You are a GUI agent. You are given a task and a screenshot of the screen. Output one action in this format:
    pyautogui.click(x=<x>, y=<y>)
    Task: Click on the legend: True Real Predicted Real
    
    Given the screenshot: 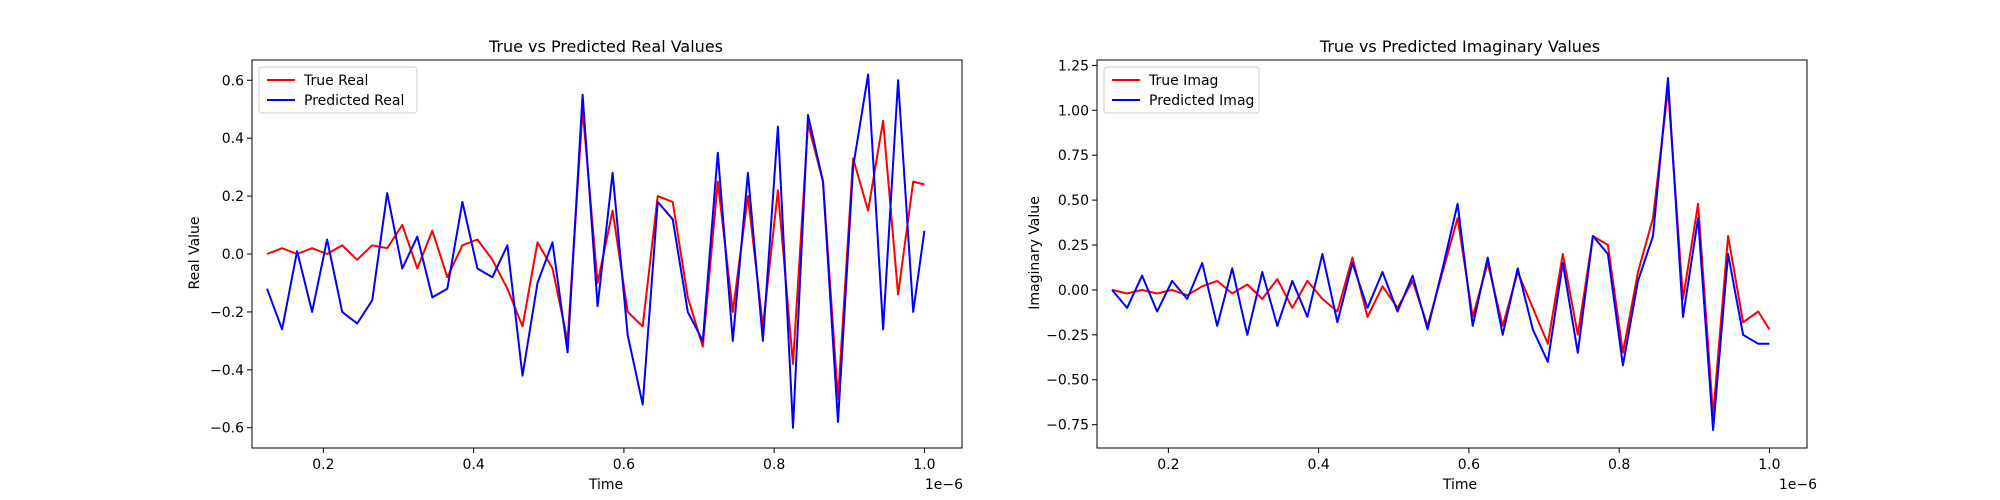 What is the action you would take?
    pyautogui.click(x=338, y=90)
    